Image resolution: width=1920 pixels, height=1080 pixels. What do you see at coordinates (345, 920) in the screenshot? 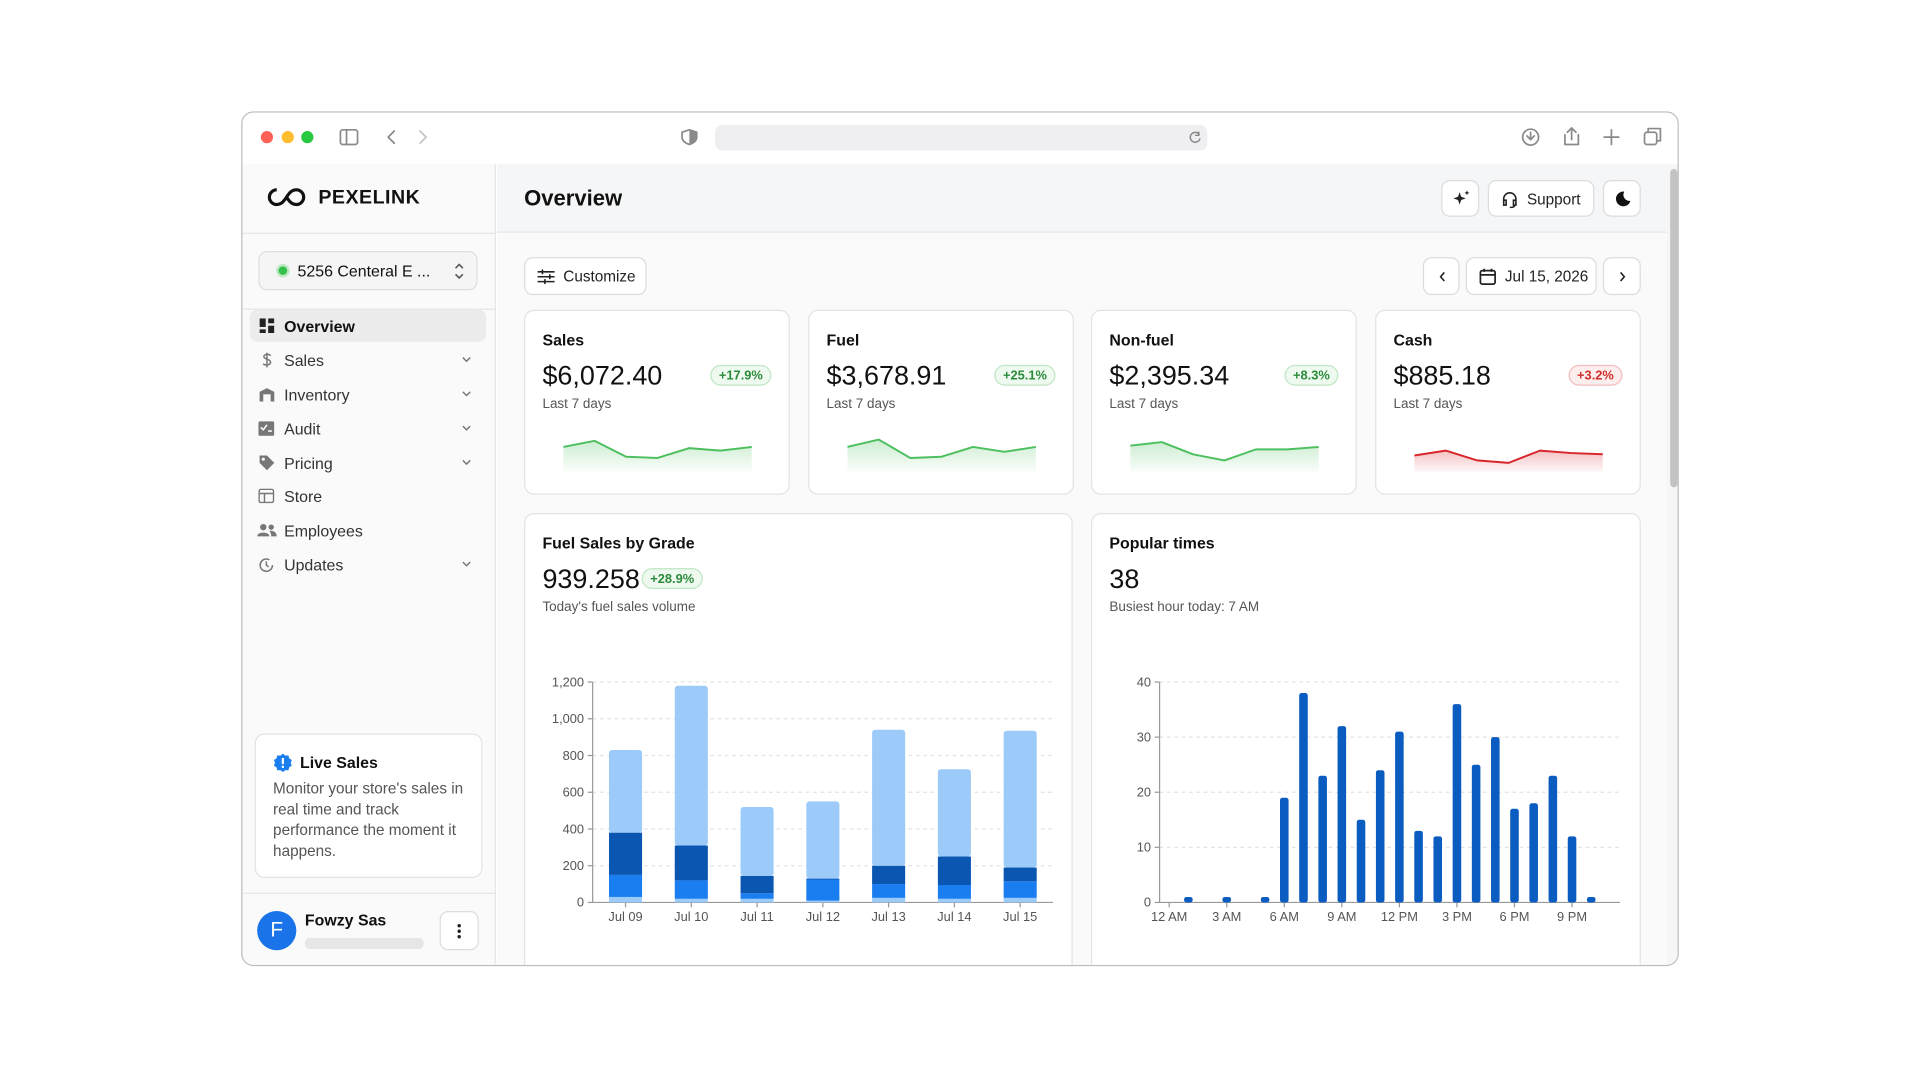
I see `user-name: Fowzy Sas` at bounding box center [345, 920].